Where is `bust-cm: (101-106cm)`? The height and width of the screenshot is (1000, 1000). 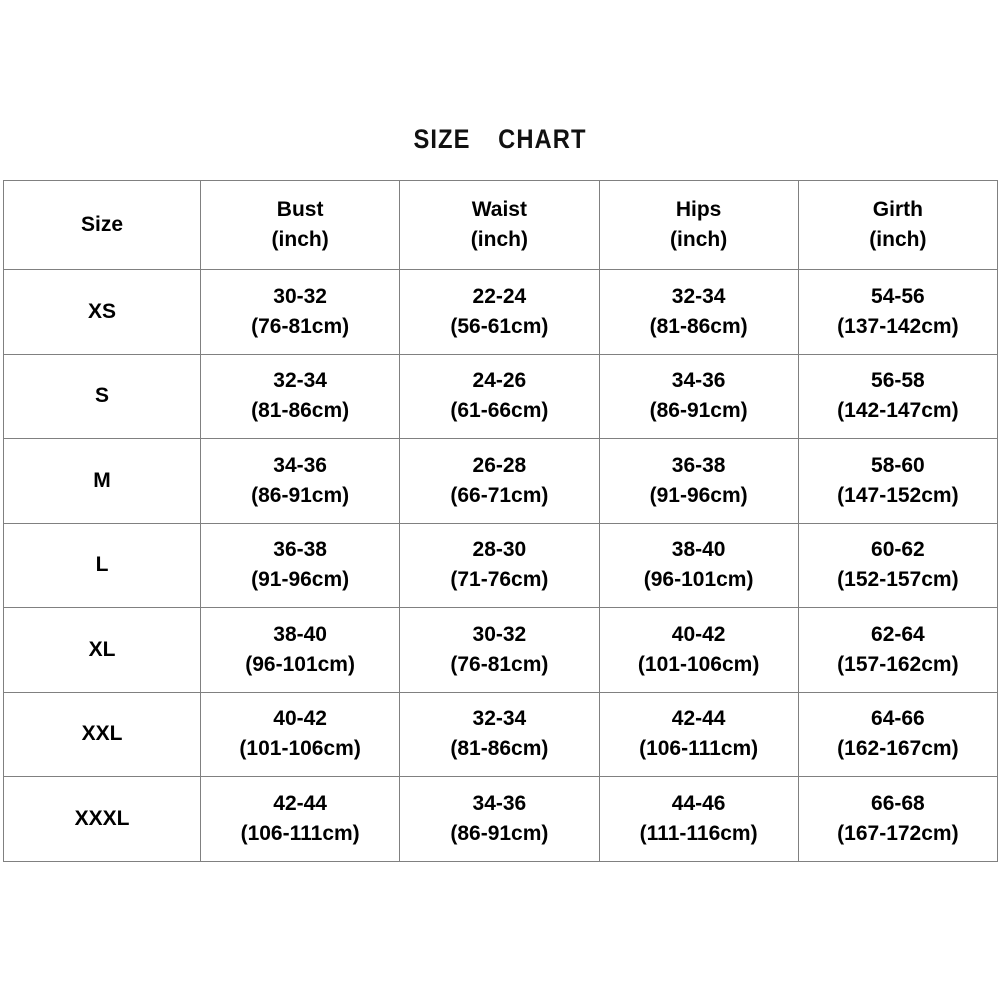
bust-cm: (101-106cm) is located at coordinates (300, 749).